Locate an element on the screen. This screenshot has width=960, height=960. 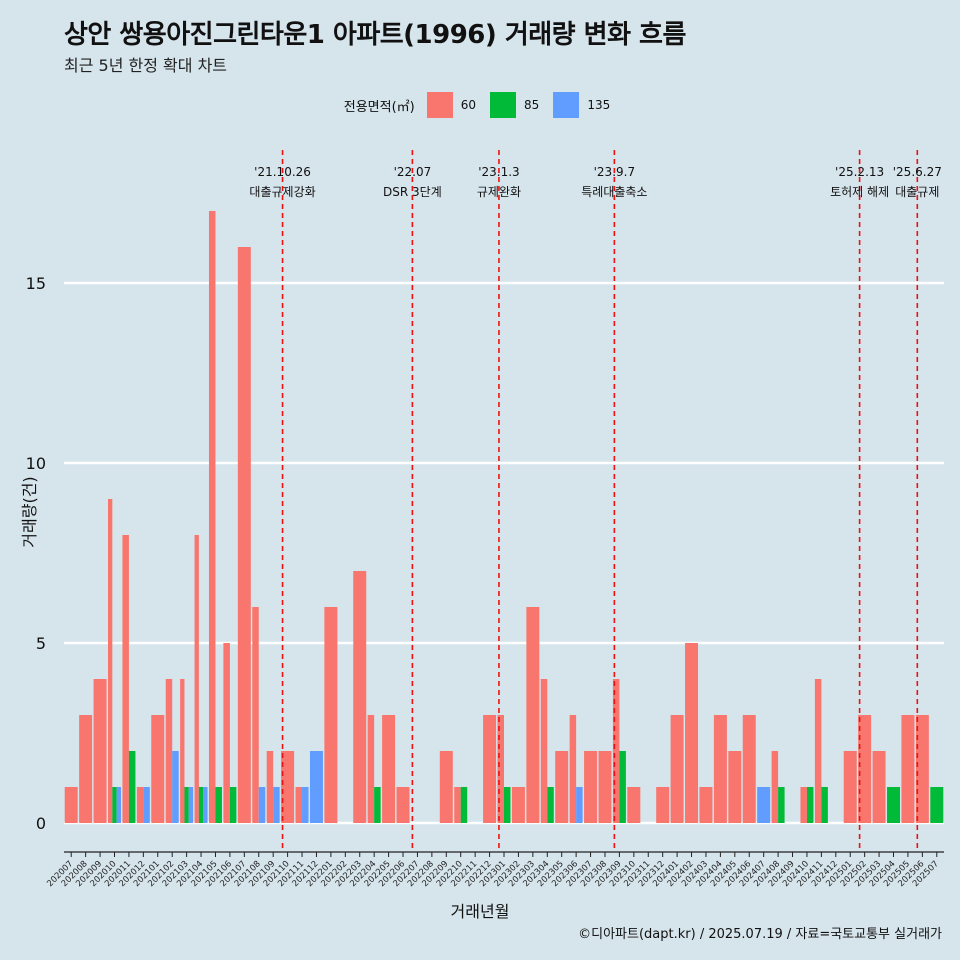
event-date-202309: '23.9.7 is located at coordinates (614, 172).